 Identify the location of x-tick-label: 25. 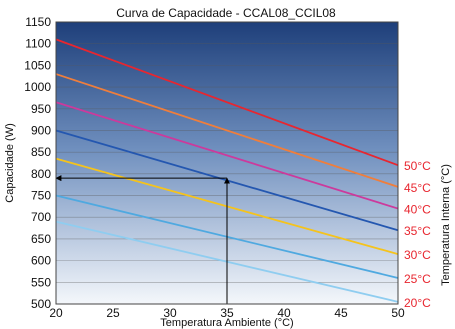
(113, 313).